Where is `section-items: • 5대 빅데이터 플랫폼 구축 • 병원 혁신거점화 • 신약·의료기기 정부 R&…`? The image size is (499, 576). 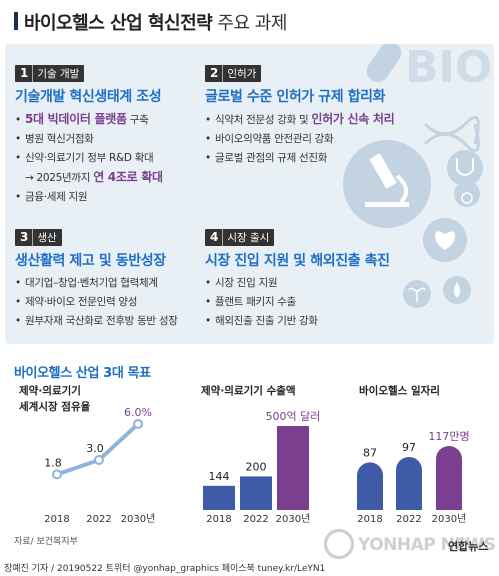
section-items: • 5대 빅데이터 플랫폼 구축 • 병원 혁신거점화 • 신약·의료기기 정부 R&… is located at coordinates (89, 158).